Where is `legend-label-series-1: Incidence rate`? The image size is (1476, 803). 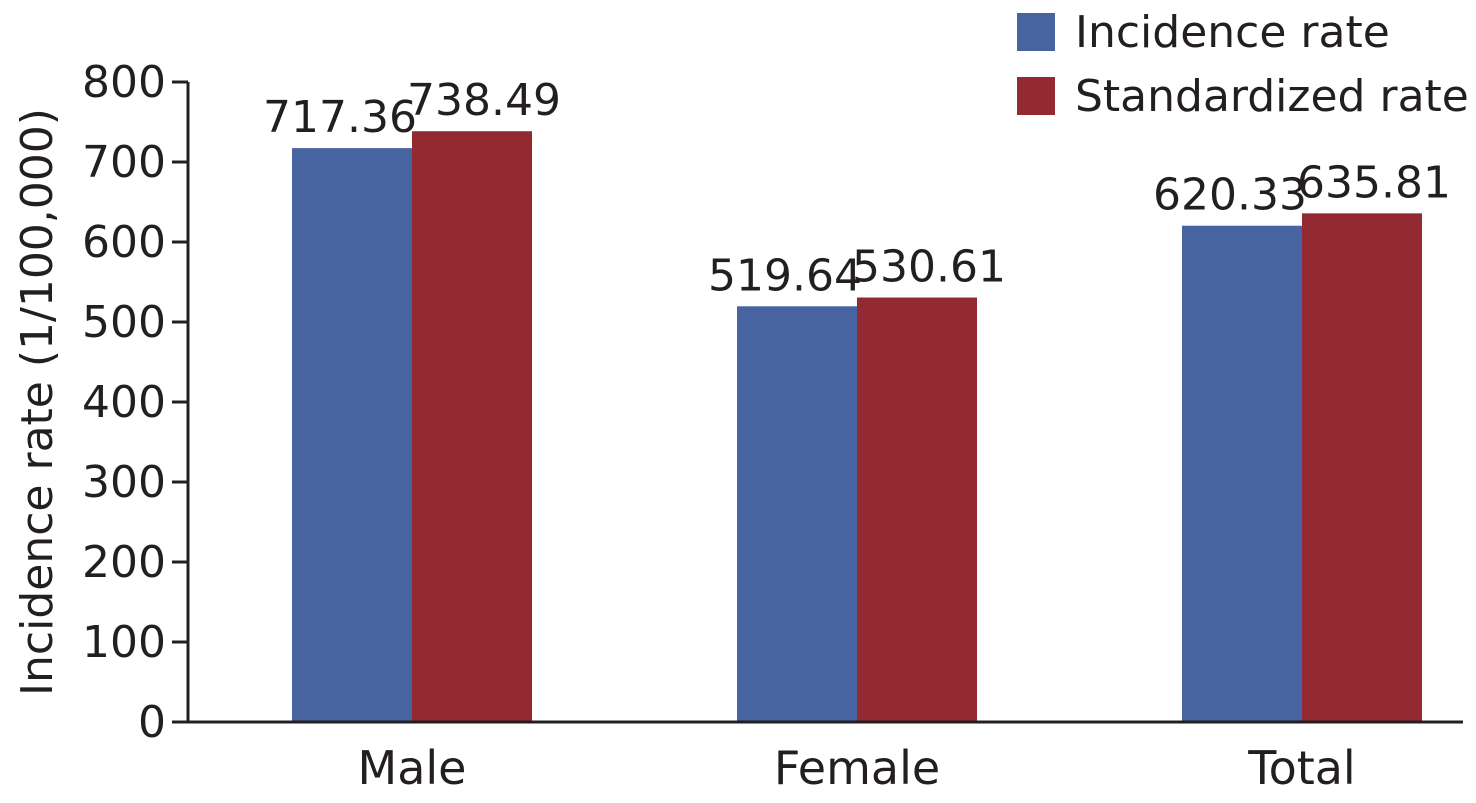
legend-label-series-1: Incidence rate is located at coordinates (1232, 32).